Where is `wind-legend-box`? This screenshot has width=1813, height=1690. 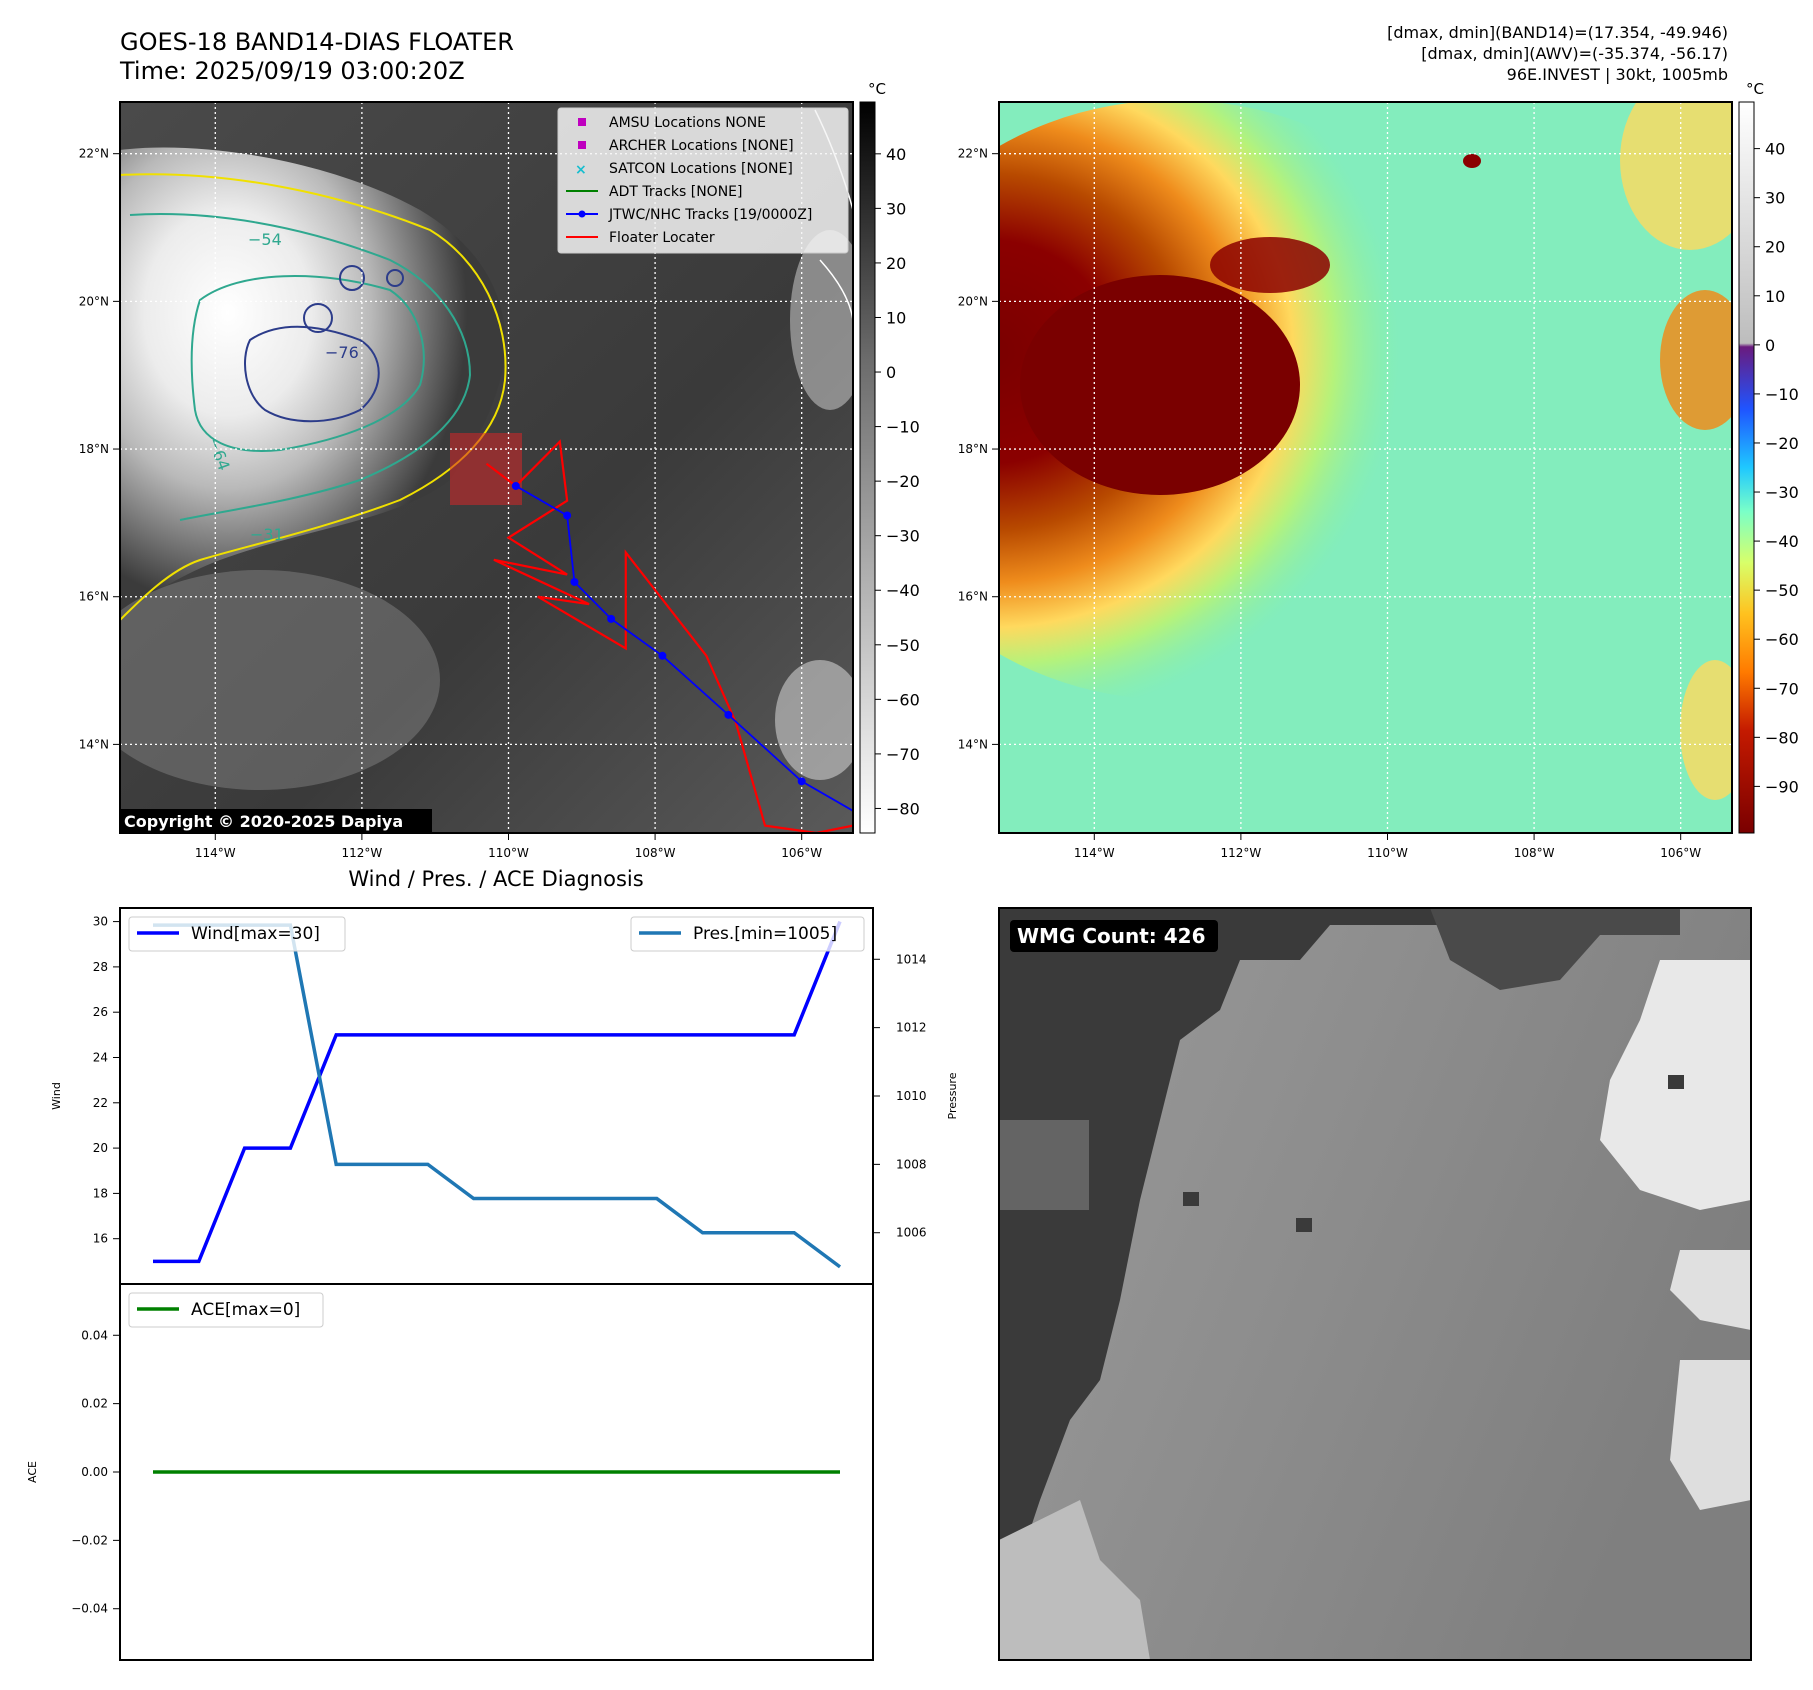
wind-legend-box is located at coordinates (237, 934).